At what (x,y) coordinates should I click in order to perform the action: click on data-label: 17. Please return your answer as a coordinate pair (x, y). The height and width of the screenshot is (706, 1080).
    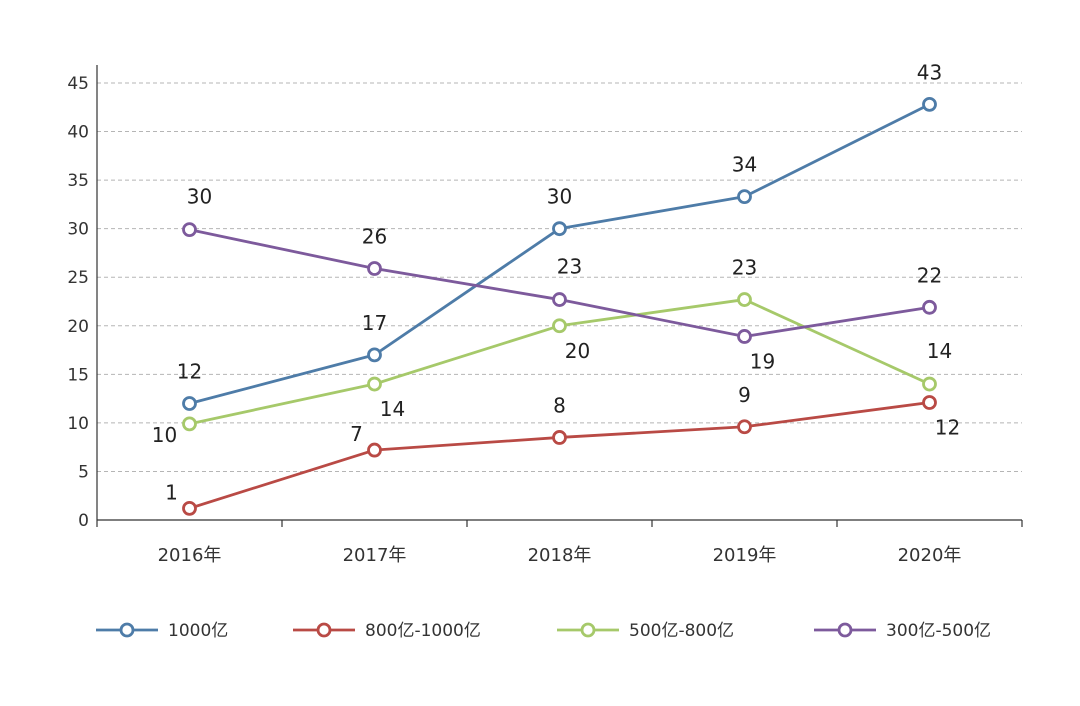
    Looking at the image, I should click on (374, 323).